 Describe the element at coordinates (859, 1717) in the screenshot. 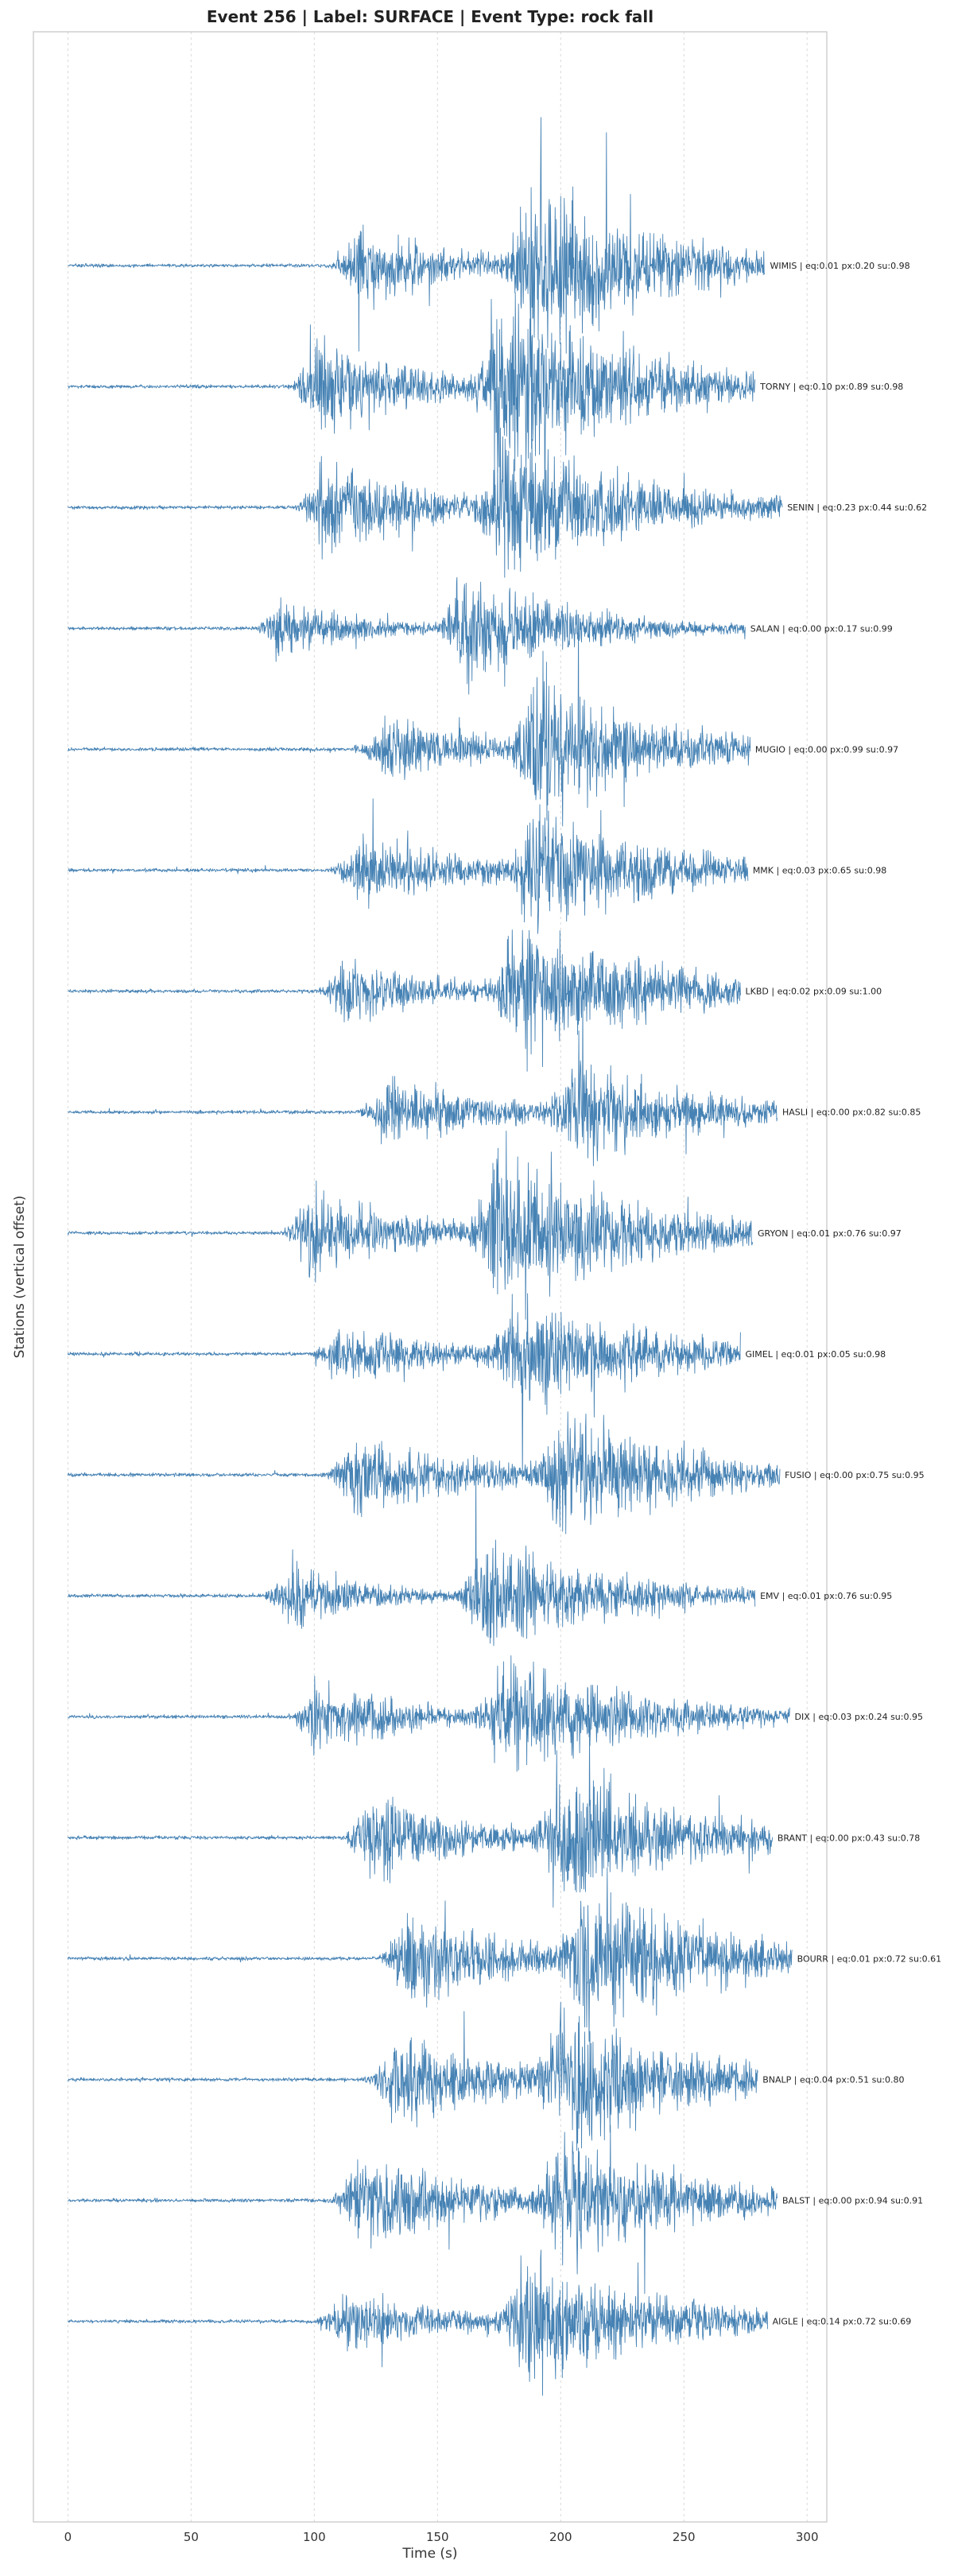

I see `station-label-dix: DIX | eq:0.03 px:0.24 su:0.95` at that location.